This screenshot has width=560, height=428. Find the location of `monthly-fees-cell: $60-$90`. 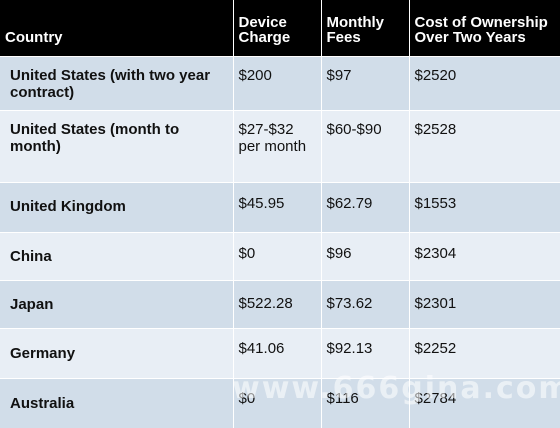

monthly-fees-cell: $60-$90 is located at coordinates (364, 145).